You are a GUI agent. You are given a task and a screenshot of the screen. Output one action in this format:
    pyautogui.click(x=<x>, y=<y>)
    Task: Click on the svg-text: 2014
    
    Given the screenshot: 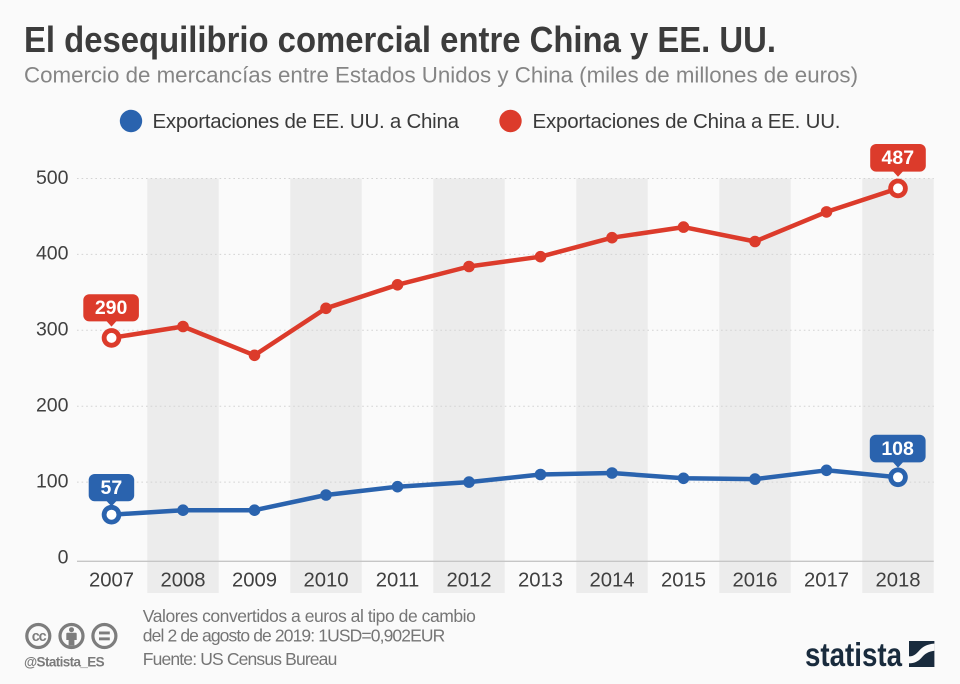 What is the action you would take?
    pyautogui.click(x=611, y=580)
    